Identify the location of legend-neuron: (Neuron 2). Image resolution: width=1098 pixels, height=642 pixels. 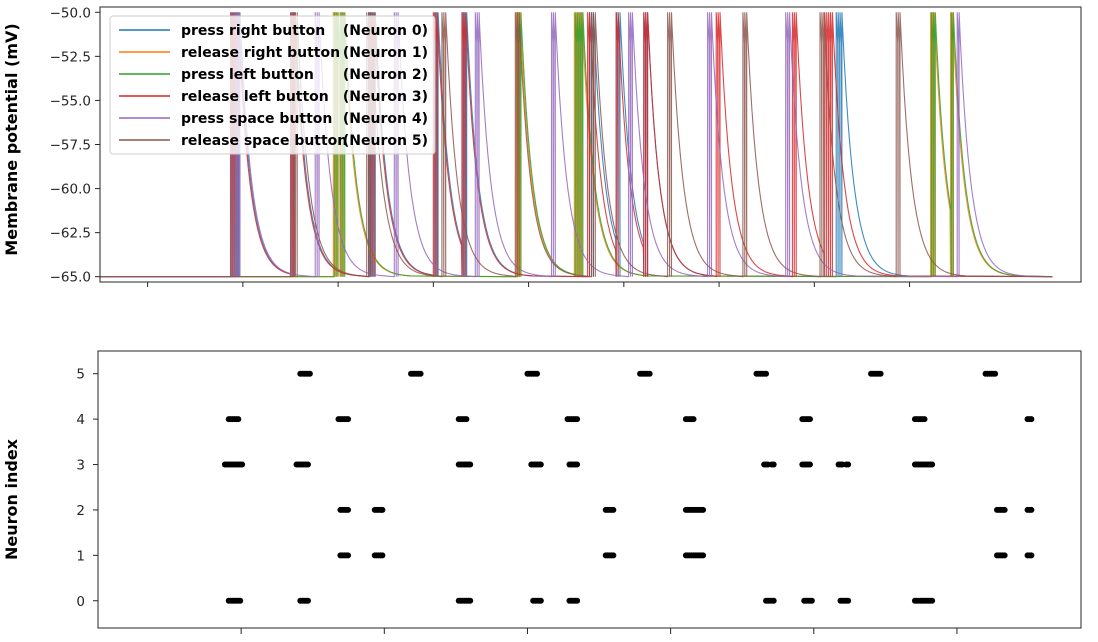
(385, 75).